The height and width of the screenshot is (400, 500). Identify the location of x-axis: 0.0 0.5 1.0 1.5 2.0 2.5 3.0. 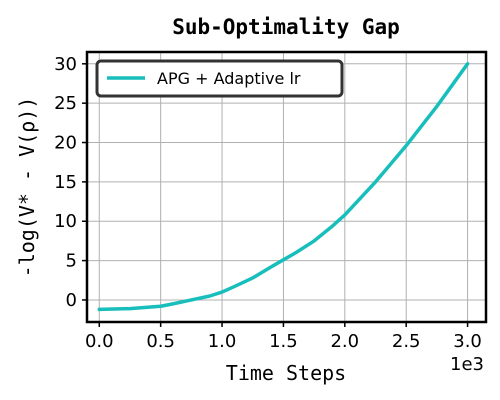
(283, 337).